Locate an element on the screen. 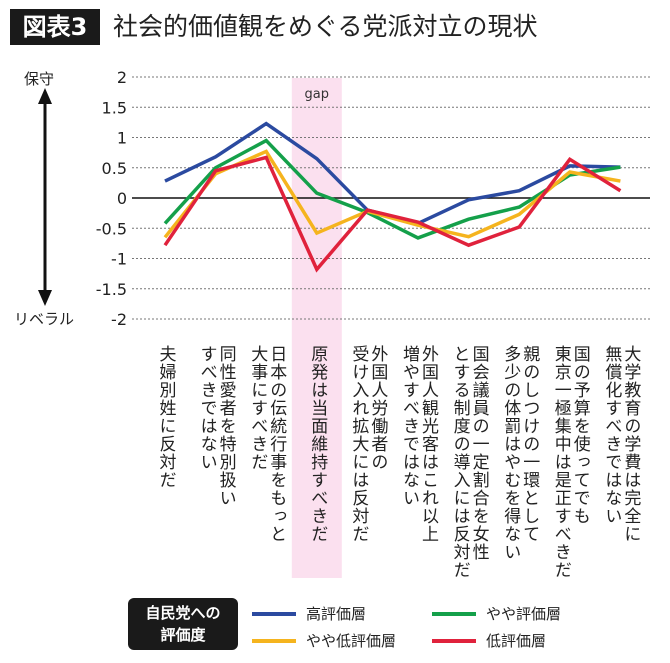 This screenshot has width=670, height=663. y-tick-label: -2 is located at coordinates (119, 319).